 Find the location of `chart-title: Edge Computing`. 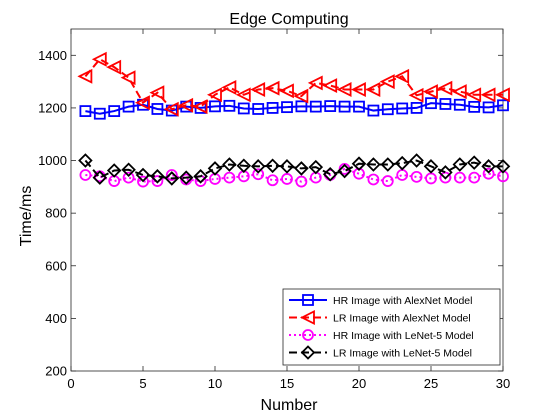

chart-title: Edge Computing is located at coordinates (288, 19).